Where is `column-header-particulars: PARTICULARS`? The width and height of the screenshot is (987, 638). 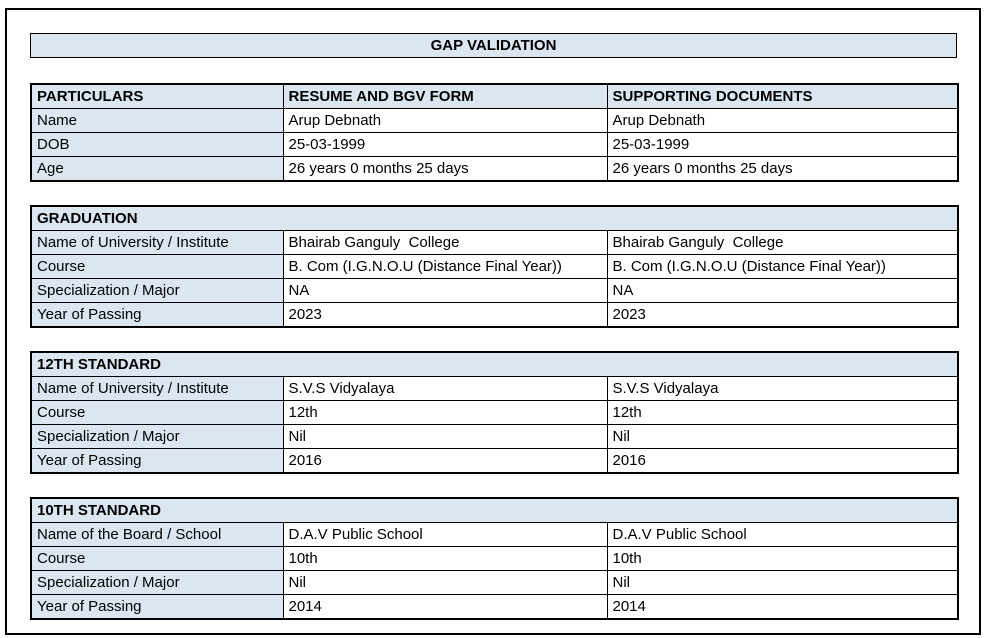
column-header-particulars: PARTICULARS is located at coordinates (157, 96).